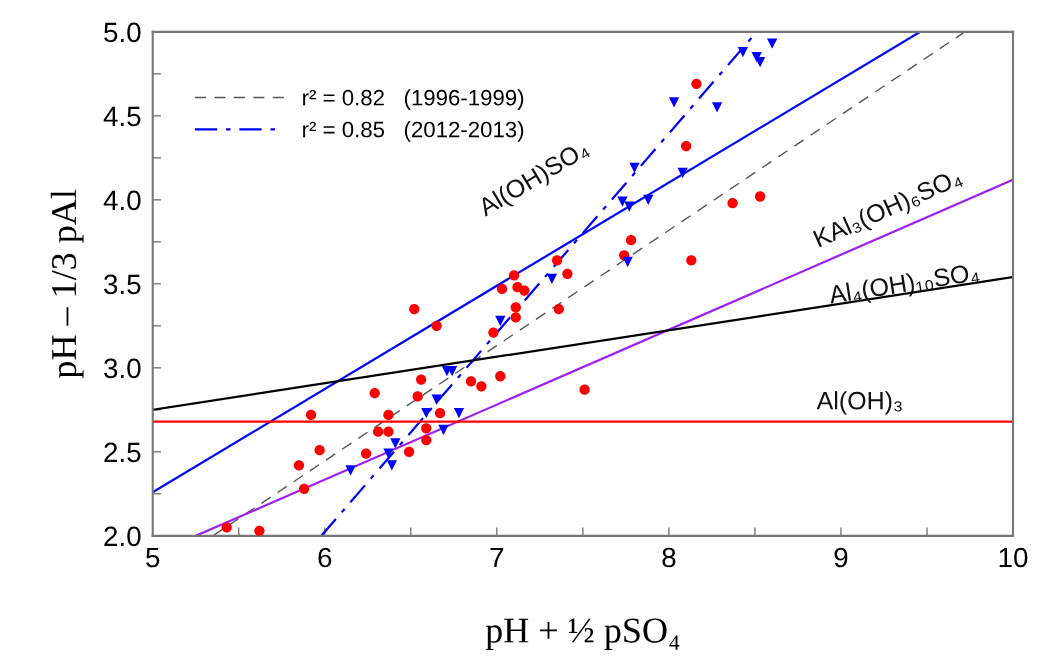 This screenshot has height=664, width=1039. What do you see at coordinates (122, 116) in the screenshot?
I see `y-tick-label: 4.5` at bounding box center [122, 116].